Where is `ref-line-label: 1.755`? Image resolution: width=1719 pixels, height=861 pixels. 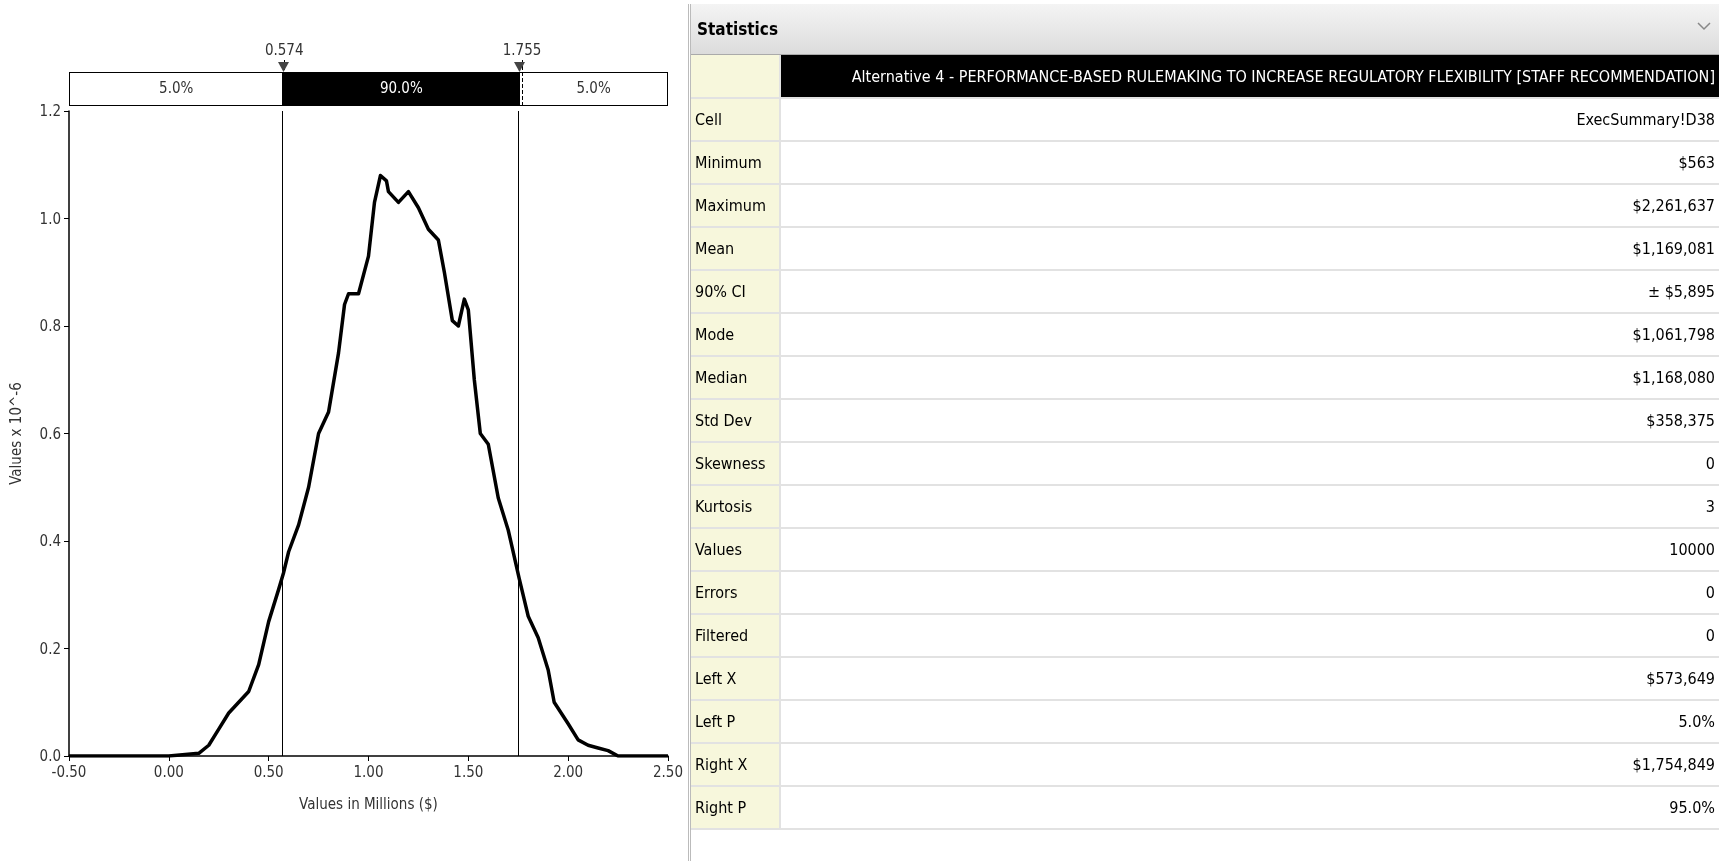
ref-line-label: 1.755 is located at coordinates (522, 49).